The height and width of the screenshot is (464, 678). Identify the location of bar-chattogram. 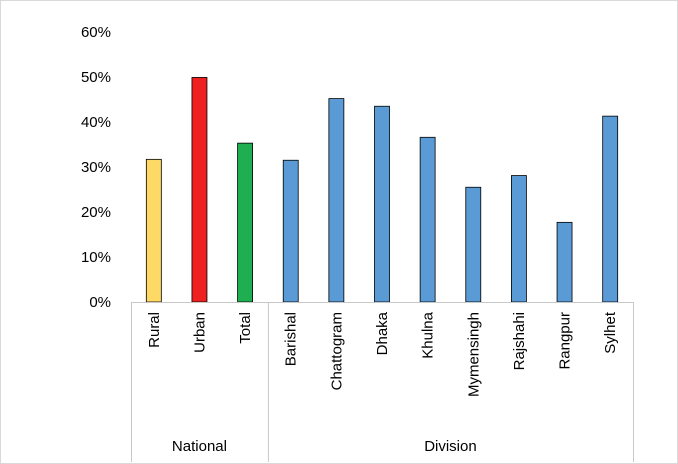
(336, 200).